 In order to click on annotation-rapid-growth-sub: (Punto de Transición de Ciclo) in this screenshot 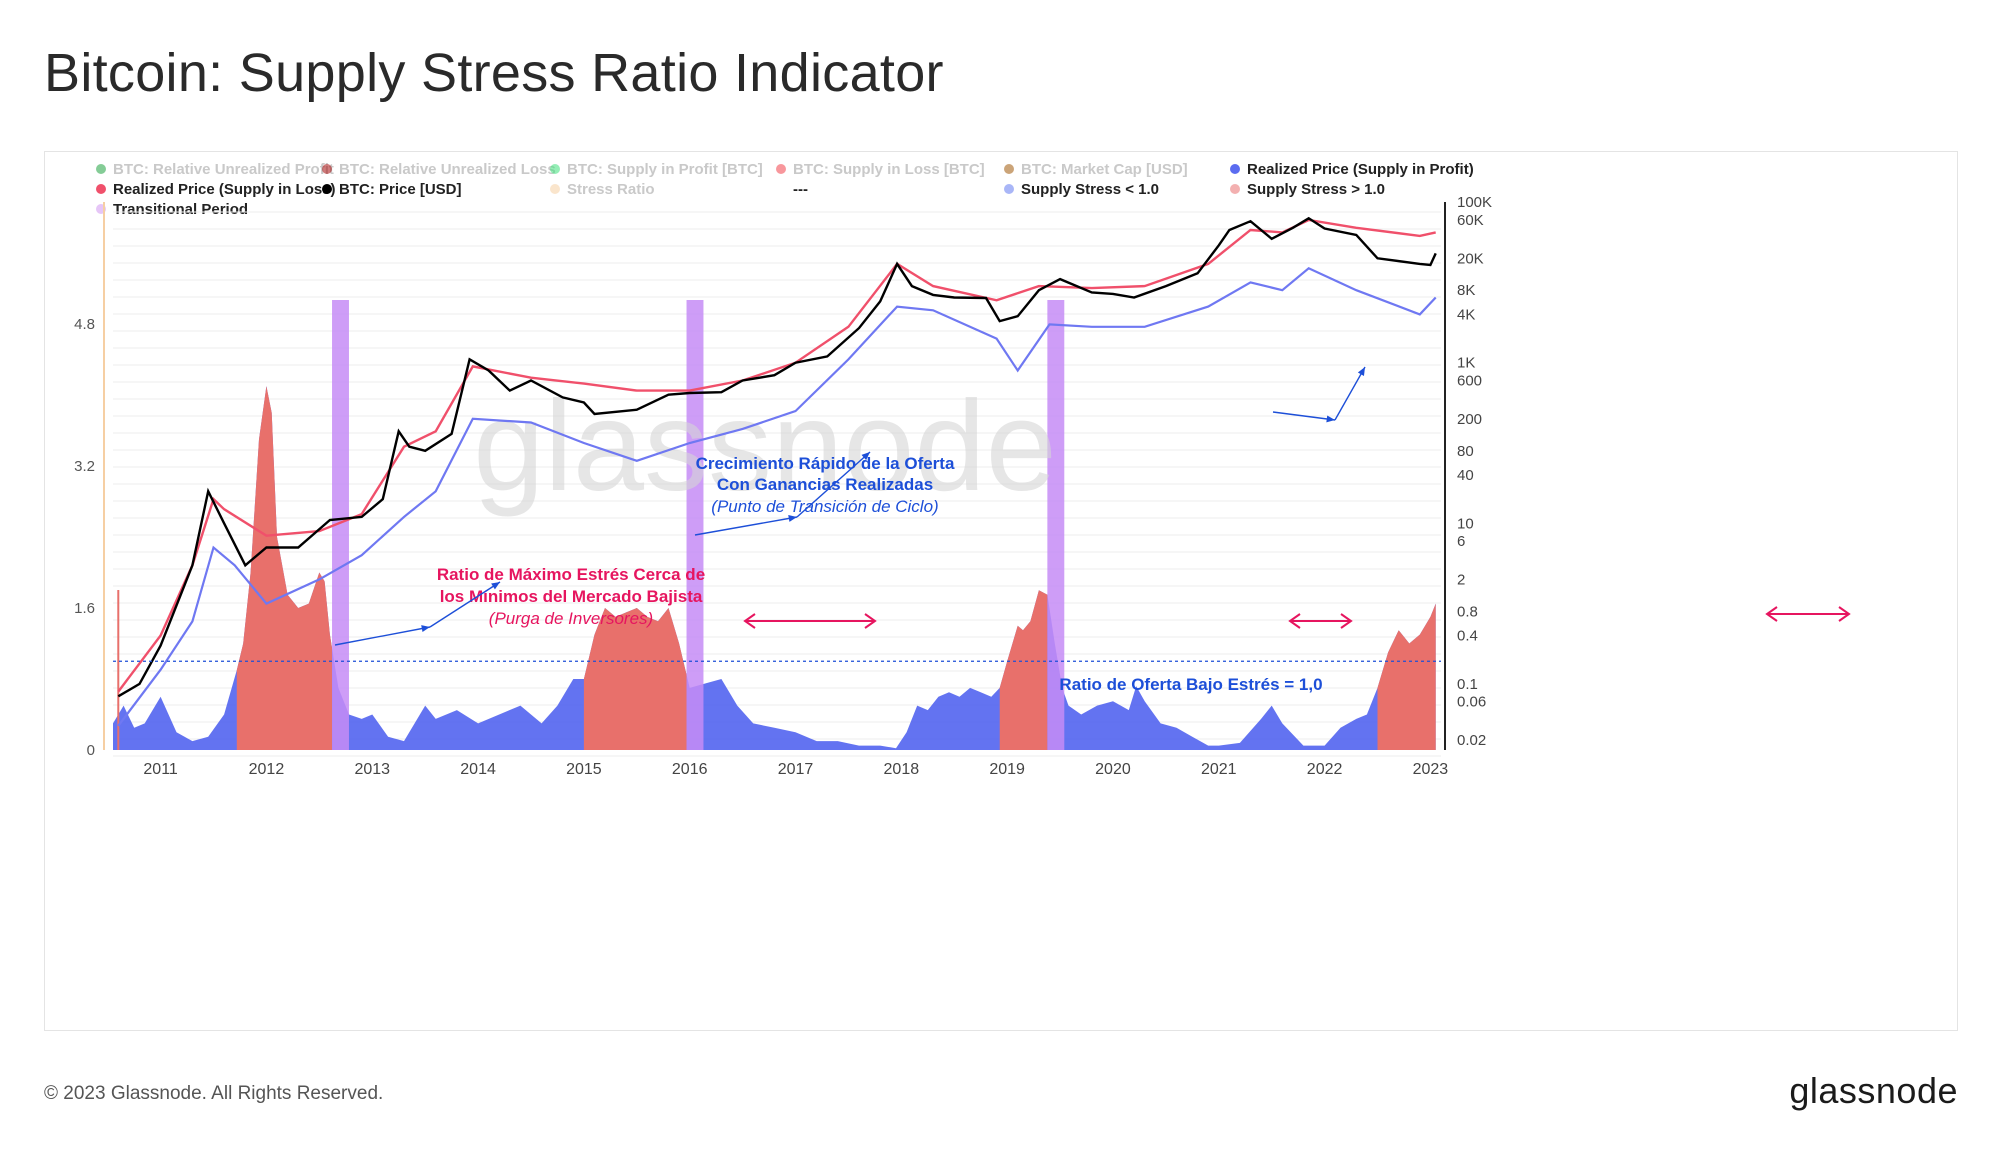, I will do `click(824, 506)`.